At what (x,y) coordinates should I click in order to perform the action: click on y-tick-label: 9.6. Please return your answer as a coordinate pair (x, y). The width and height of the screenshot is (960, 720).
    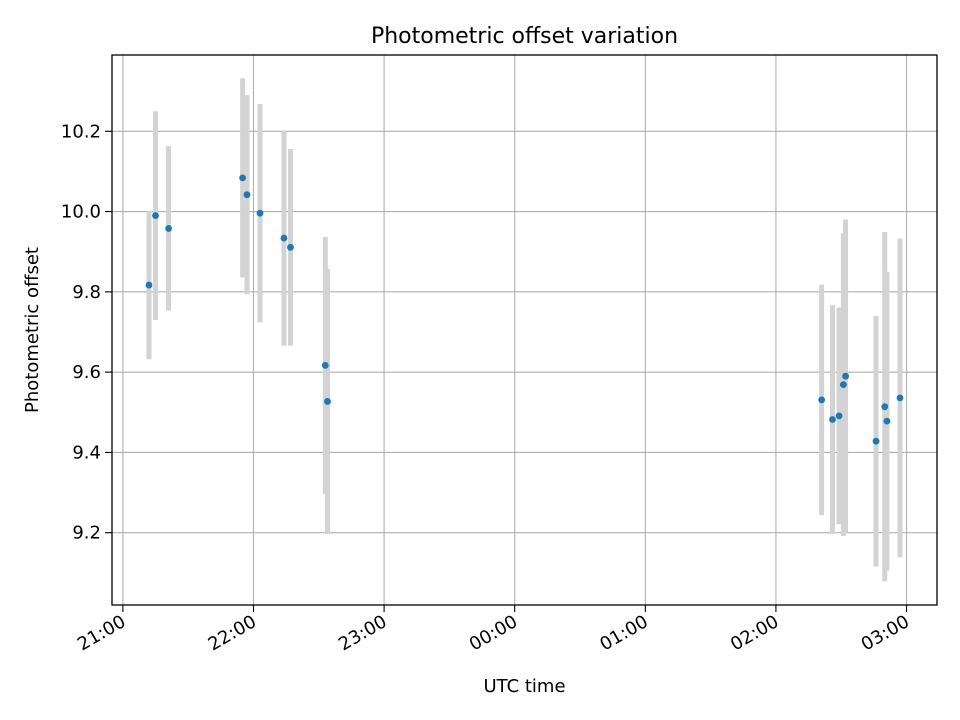
    Looking at the image, I should click on (86, 372).